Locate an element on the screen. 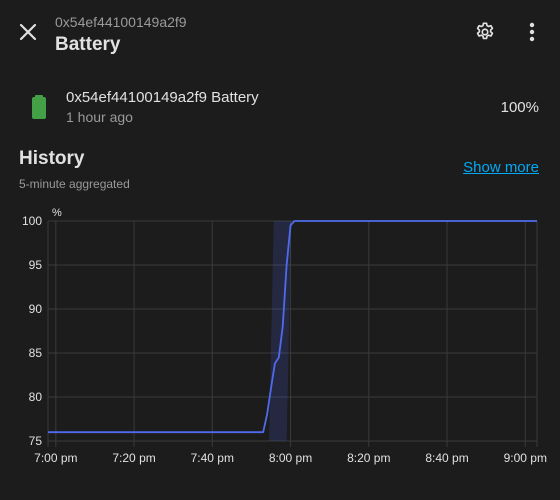 The width and height of the screenshot is (560, 500). battery-full-icon is located at coordinates (39, 107).